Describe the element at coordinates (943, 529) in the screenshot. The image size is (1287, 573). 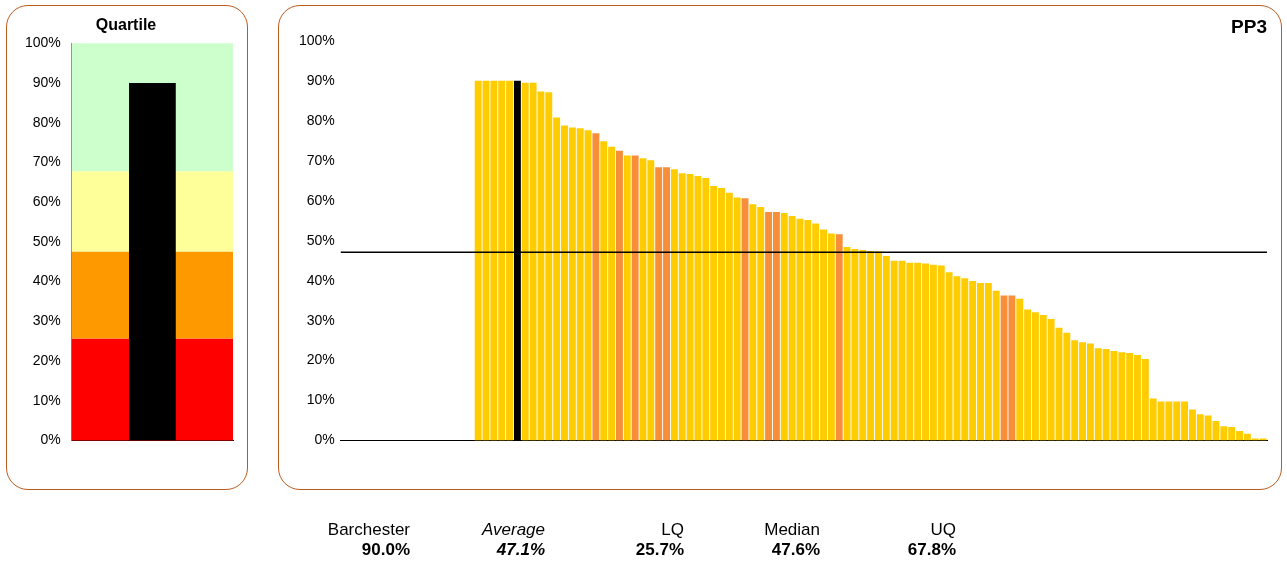
I see `category-label: UQ` at that location.